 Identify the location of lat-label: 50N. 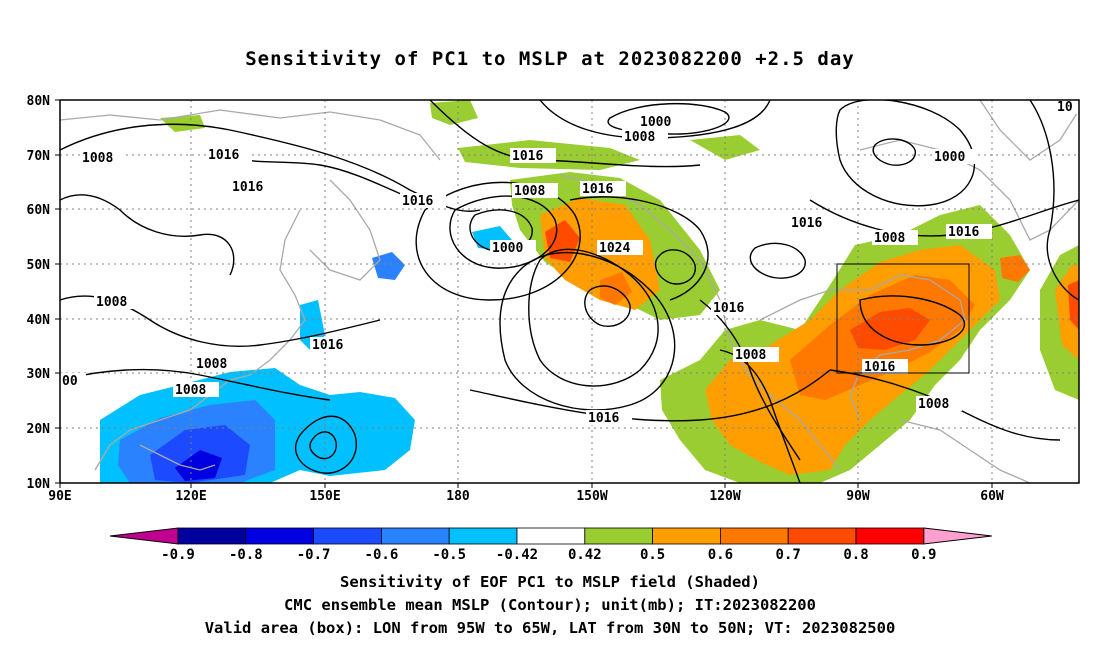
(39, 265).